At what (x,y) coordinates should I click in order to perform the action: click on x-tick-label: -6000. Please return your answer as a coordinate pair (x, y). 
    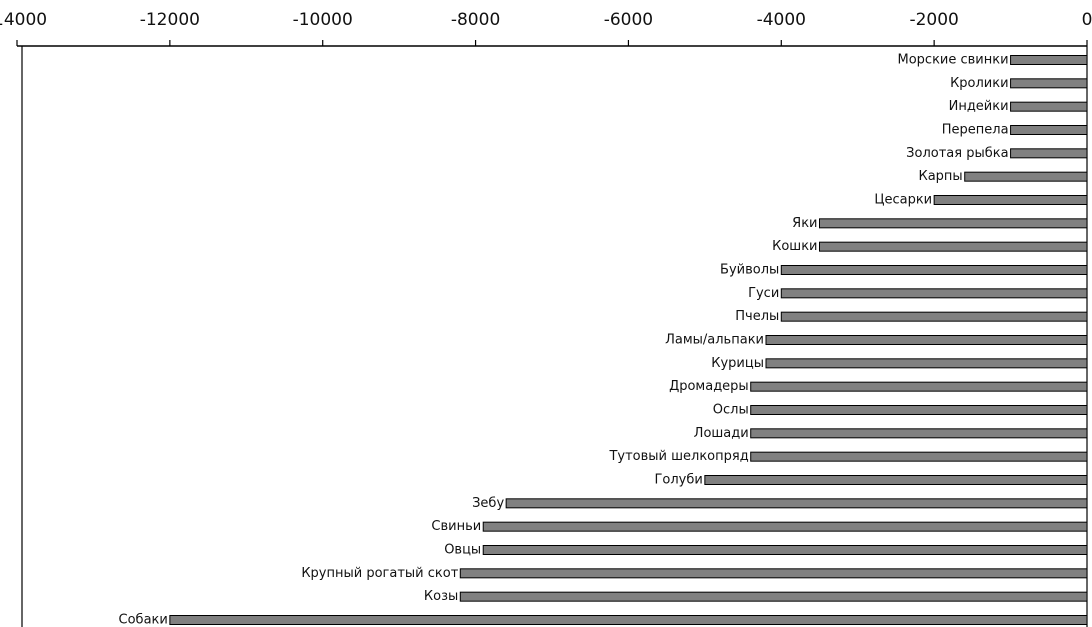
    Looking at the image, I should click on (628, 20).